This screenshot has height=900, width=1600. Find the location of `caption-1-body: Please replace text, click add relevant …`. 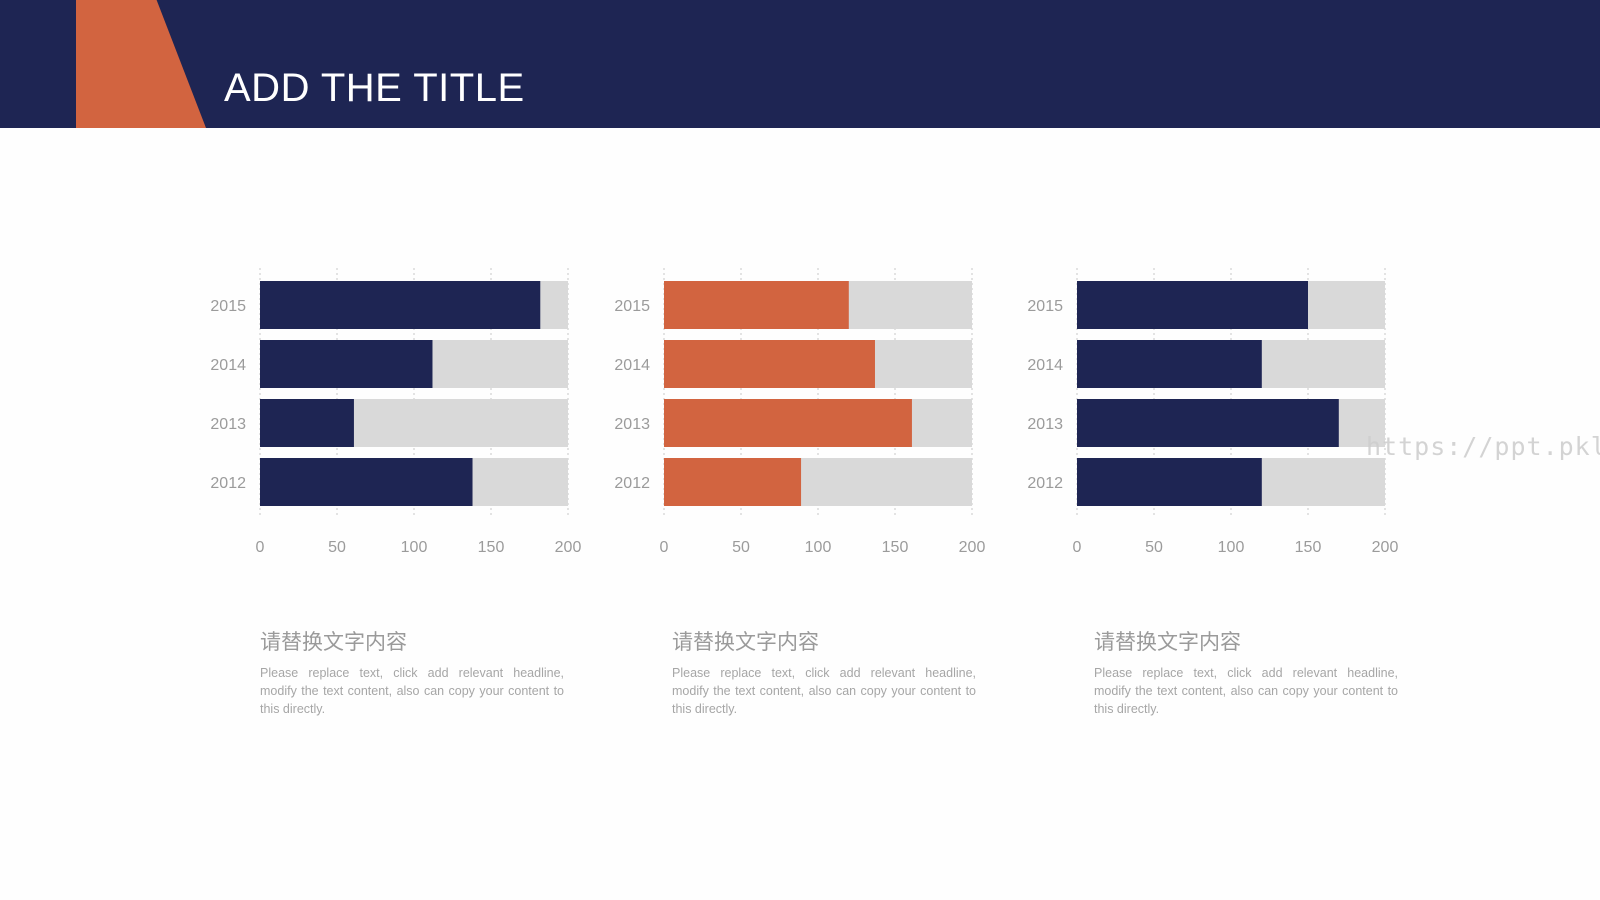

caption-1-body: Please replace text, click add relevant … is located at coordinates (412, 691).